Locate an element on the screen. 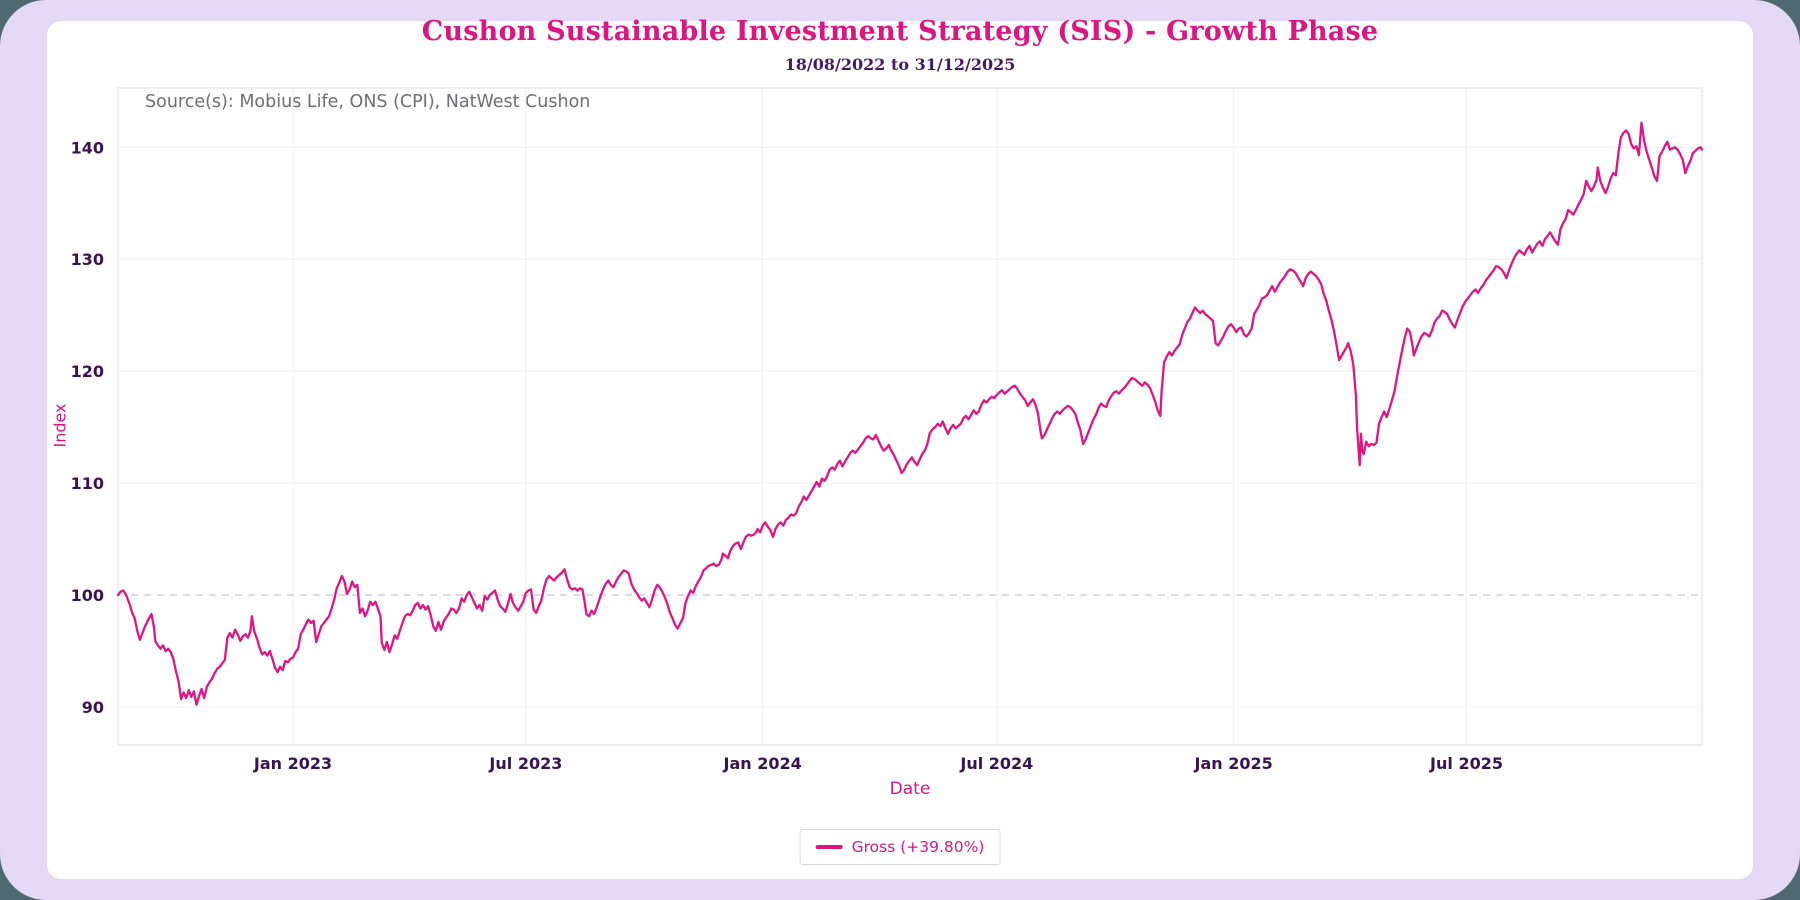 This screenshot has width=1800, height=900. x-tick-label: Jul 2024 is located at coordinates (996, 763).